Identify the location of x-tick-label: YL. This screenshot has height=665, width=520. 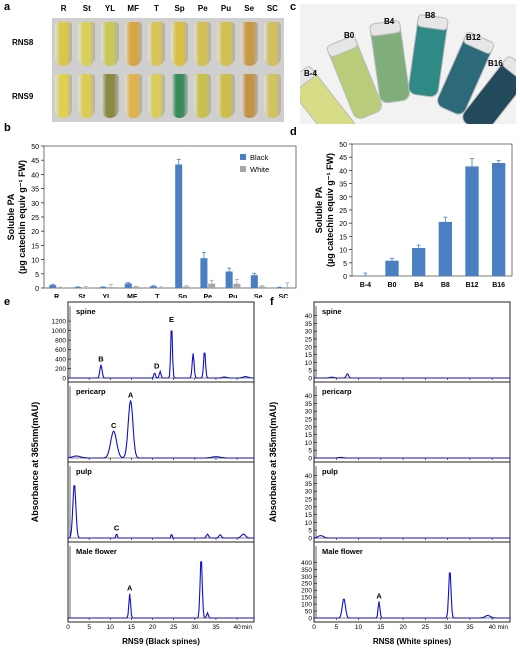
(108, 296).